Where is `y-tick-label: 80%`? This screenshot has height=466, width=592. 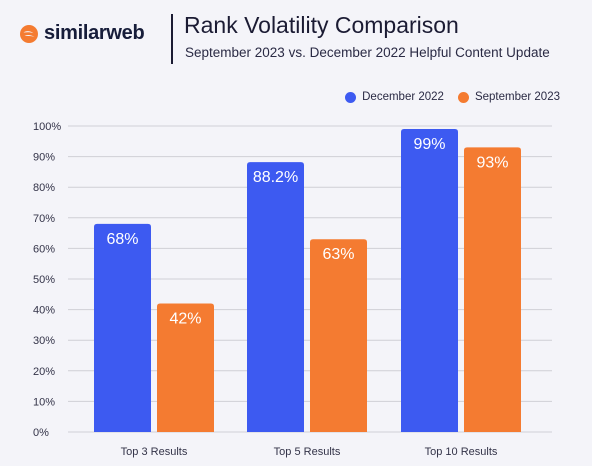 y-tick-label: 80% is located at coordinates (44, 188).